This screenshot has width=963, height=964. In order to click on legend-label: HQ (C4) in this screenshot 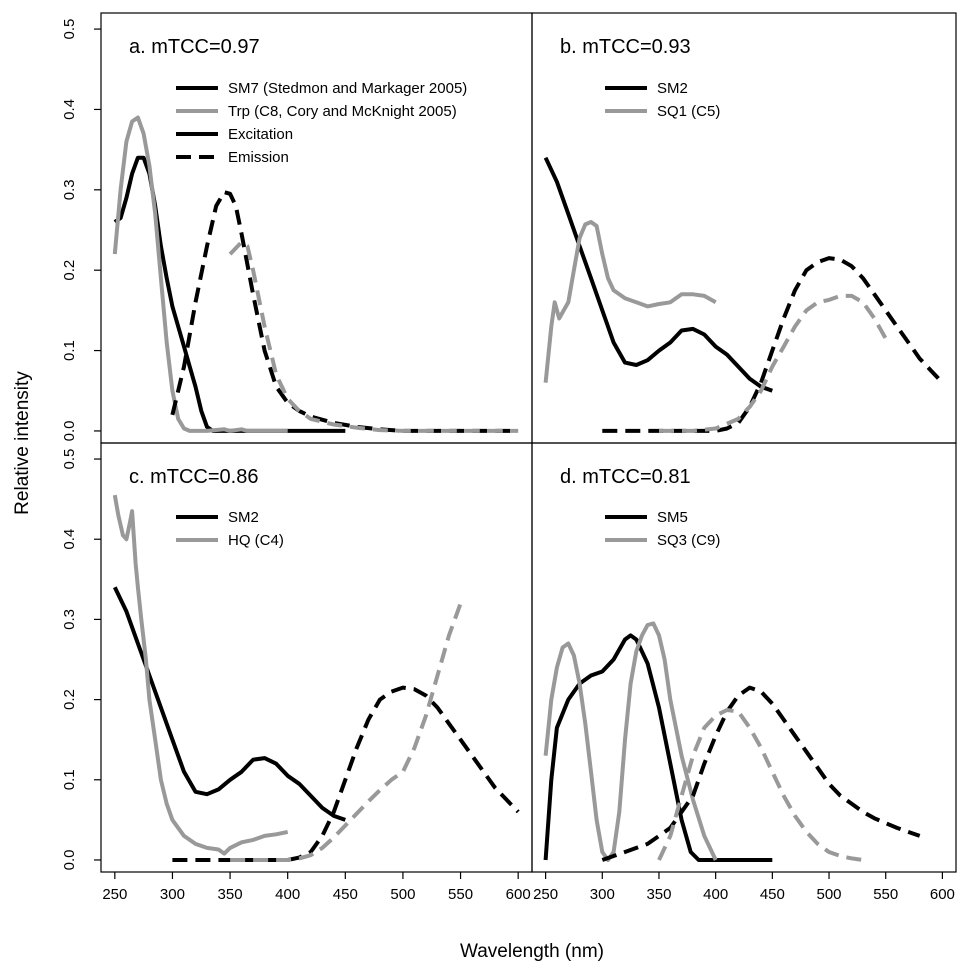, I will do `click(256, 540)`.